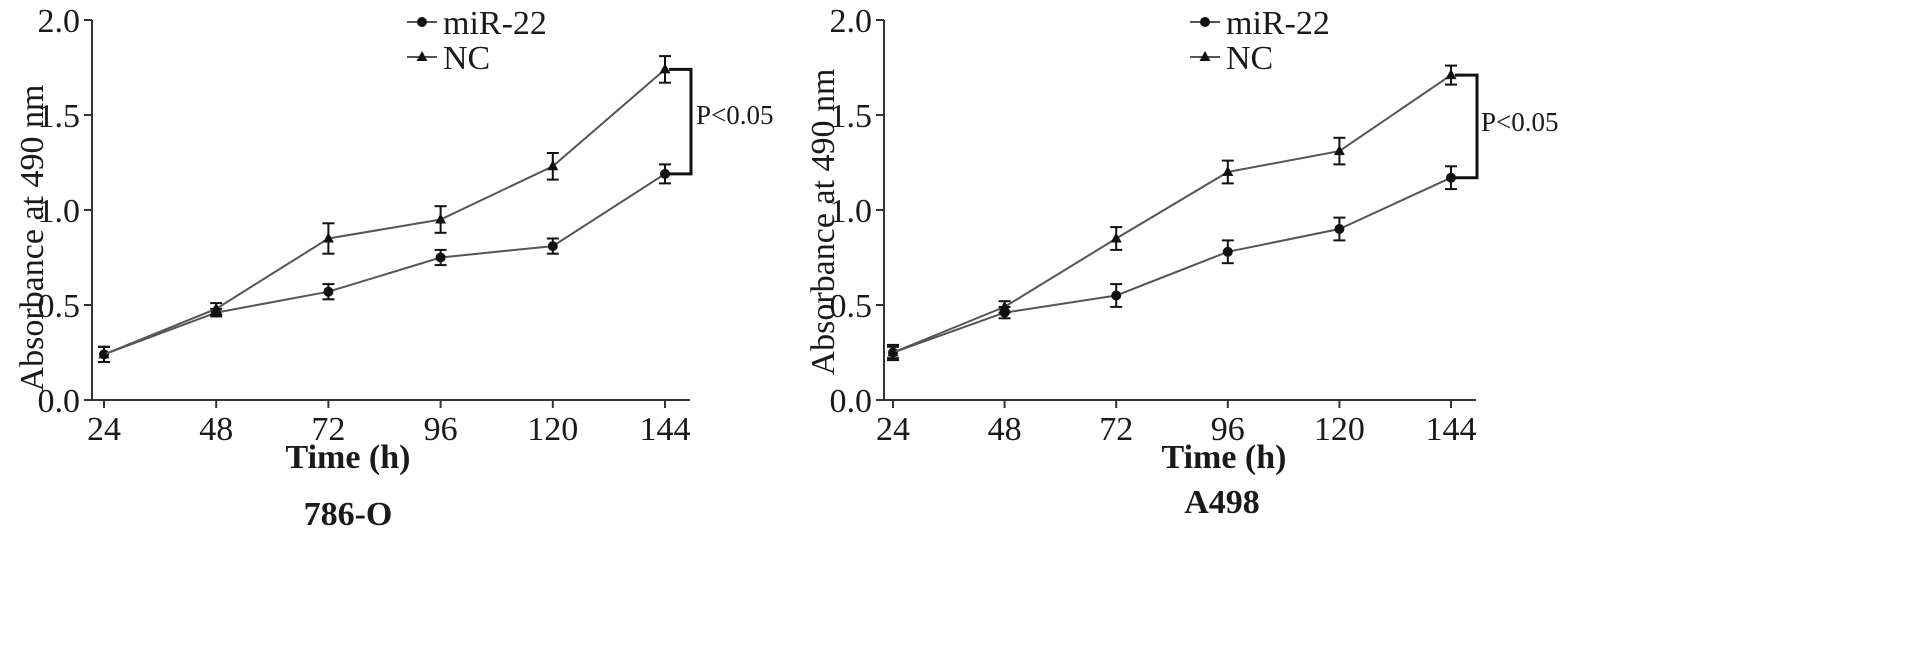 The image size is (1913, 653). I want to click on panel-label: 786-O, so click(348, 514).